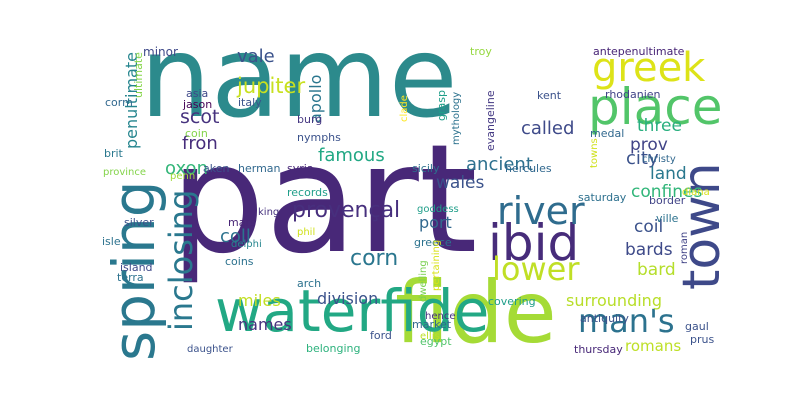  I want to click on word-coin: coin, so click(196, 133).